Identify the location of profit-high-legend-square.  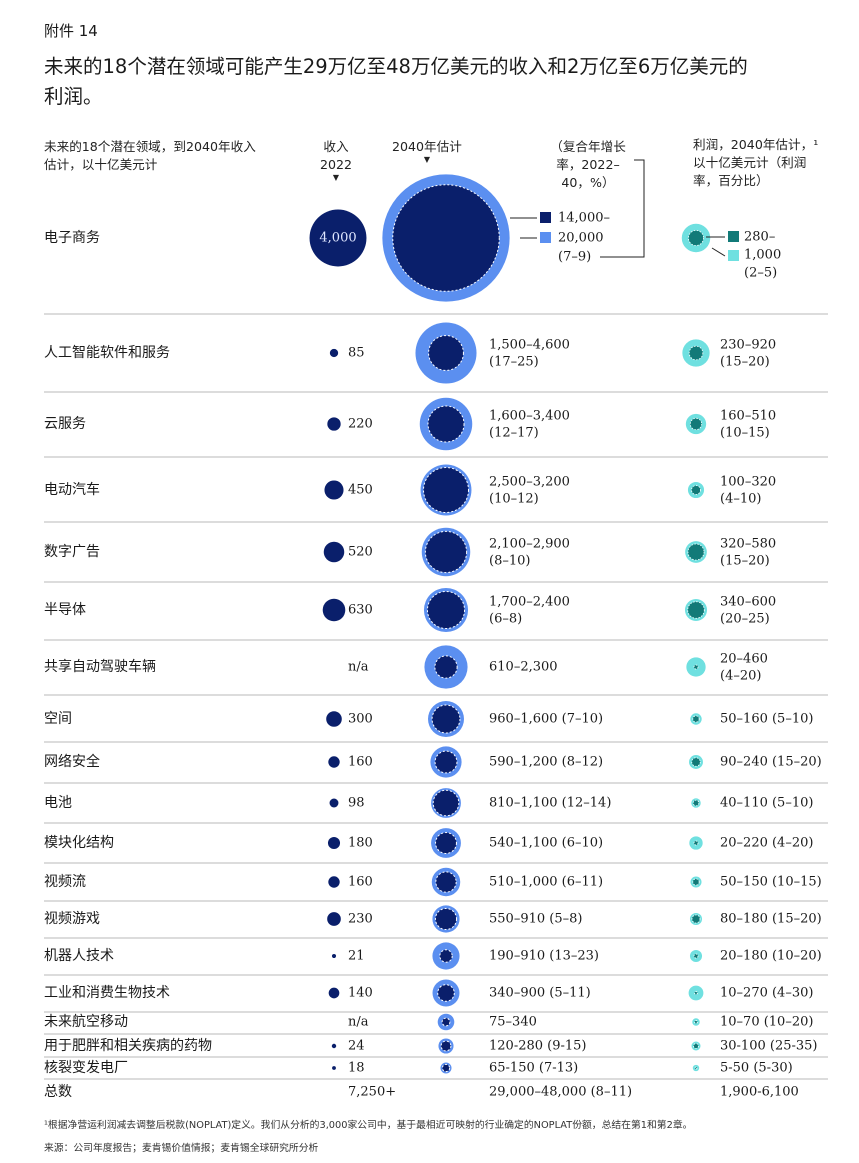
(733, 255).